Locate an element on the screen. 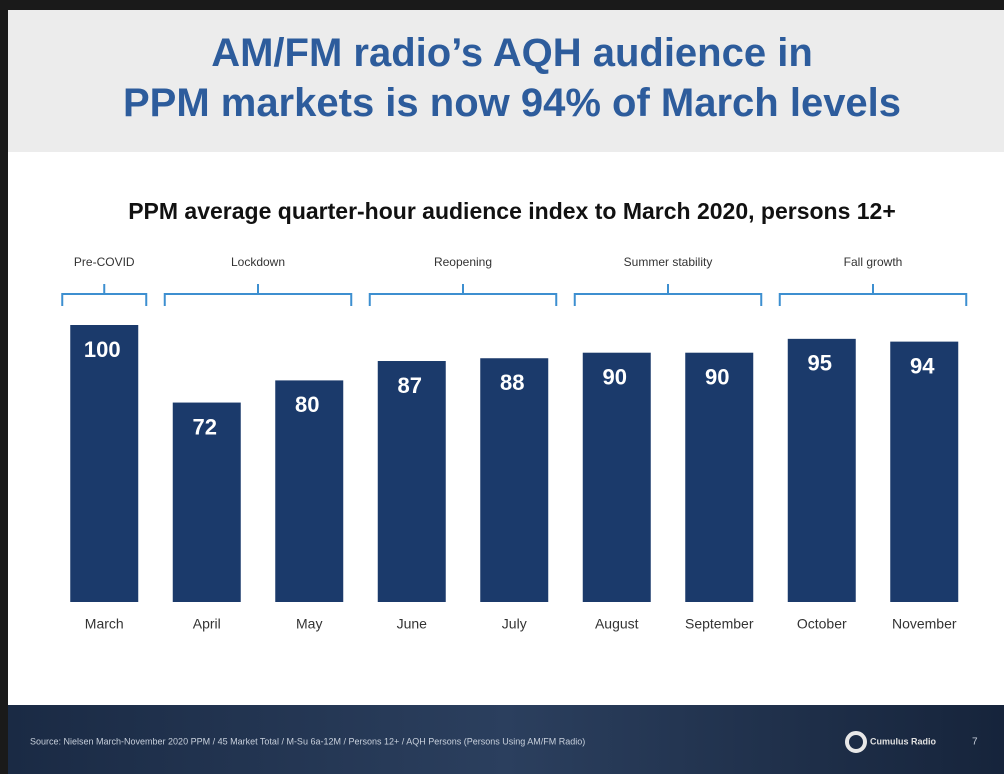  value-label: 95 is located at coordinates (820, 363).